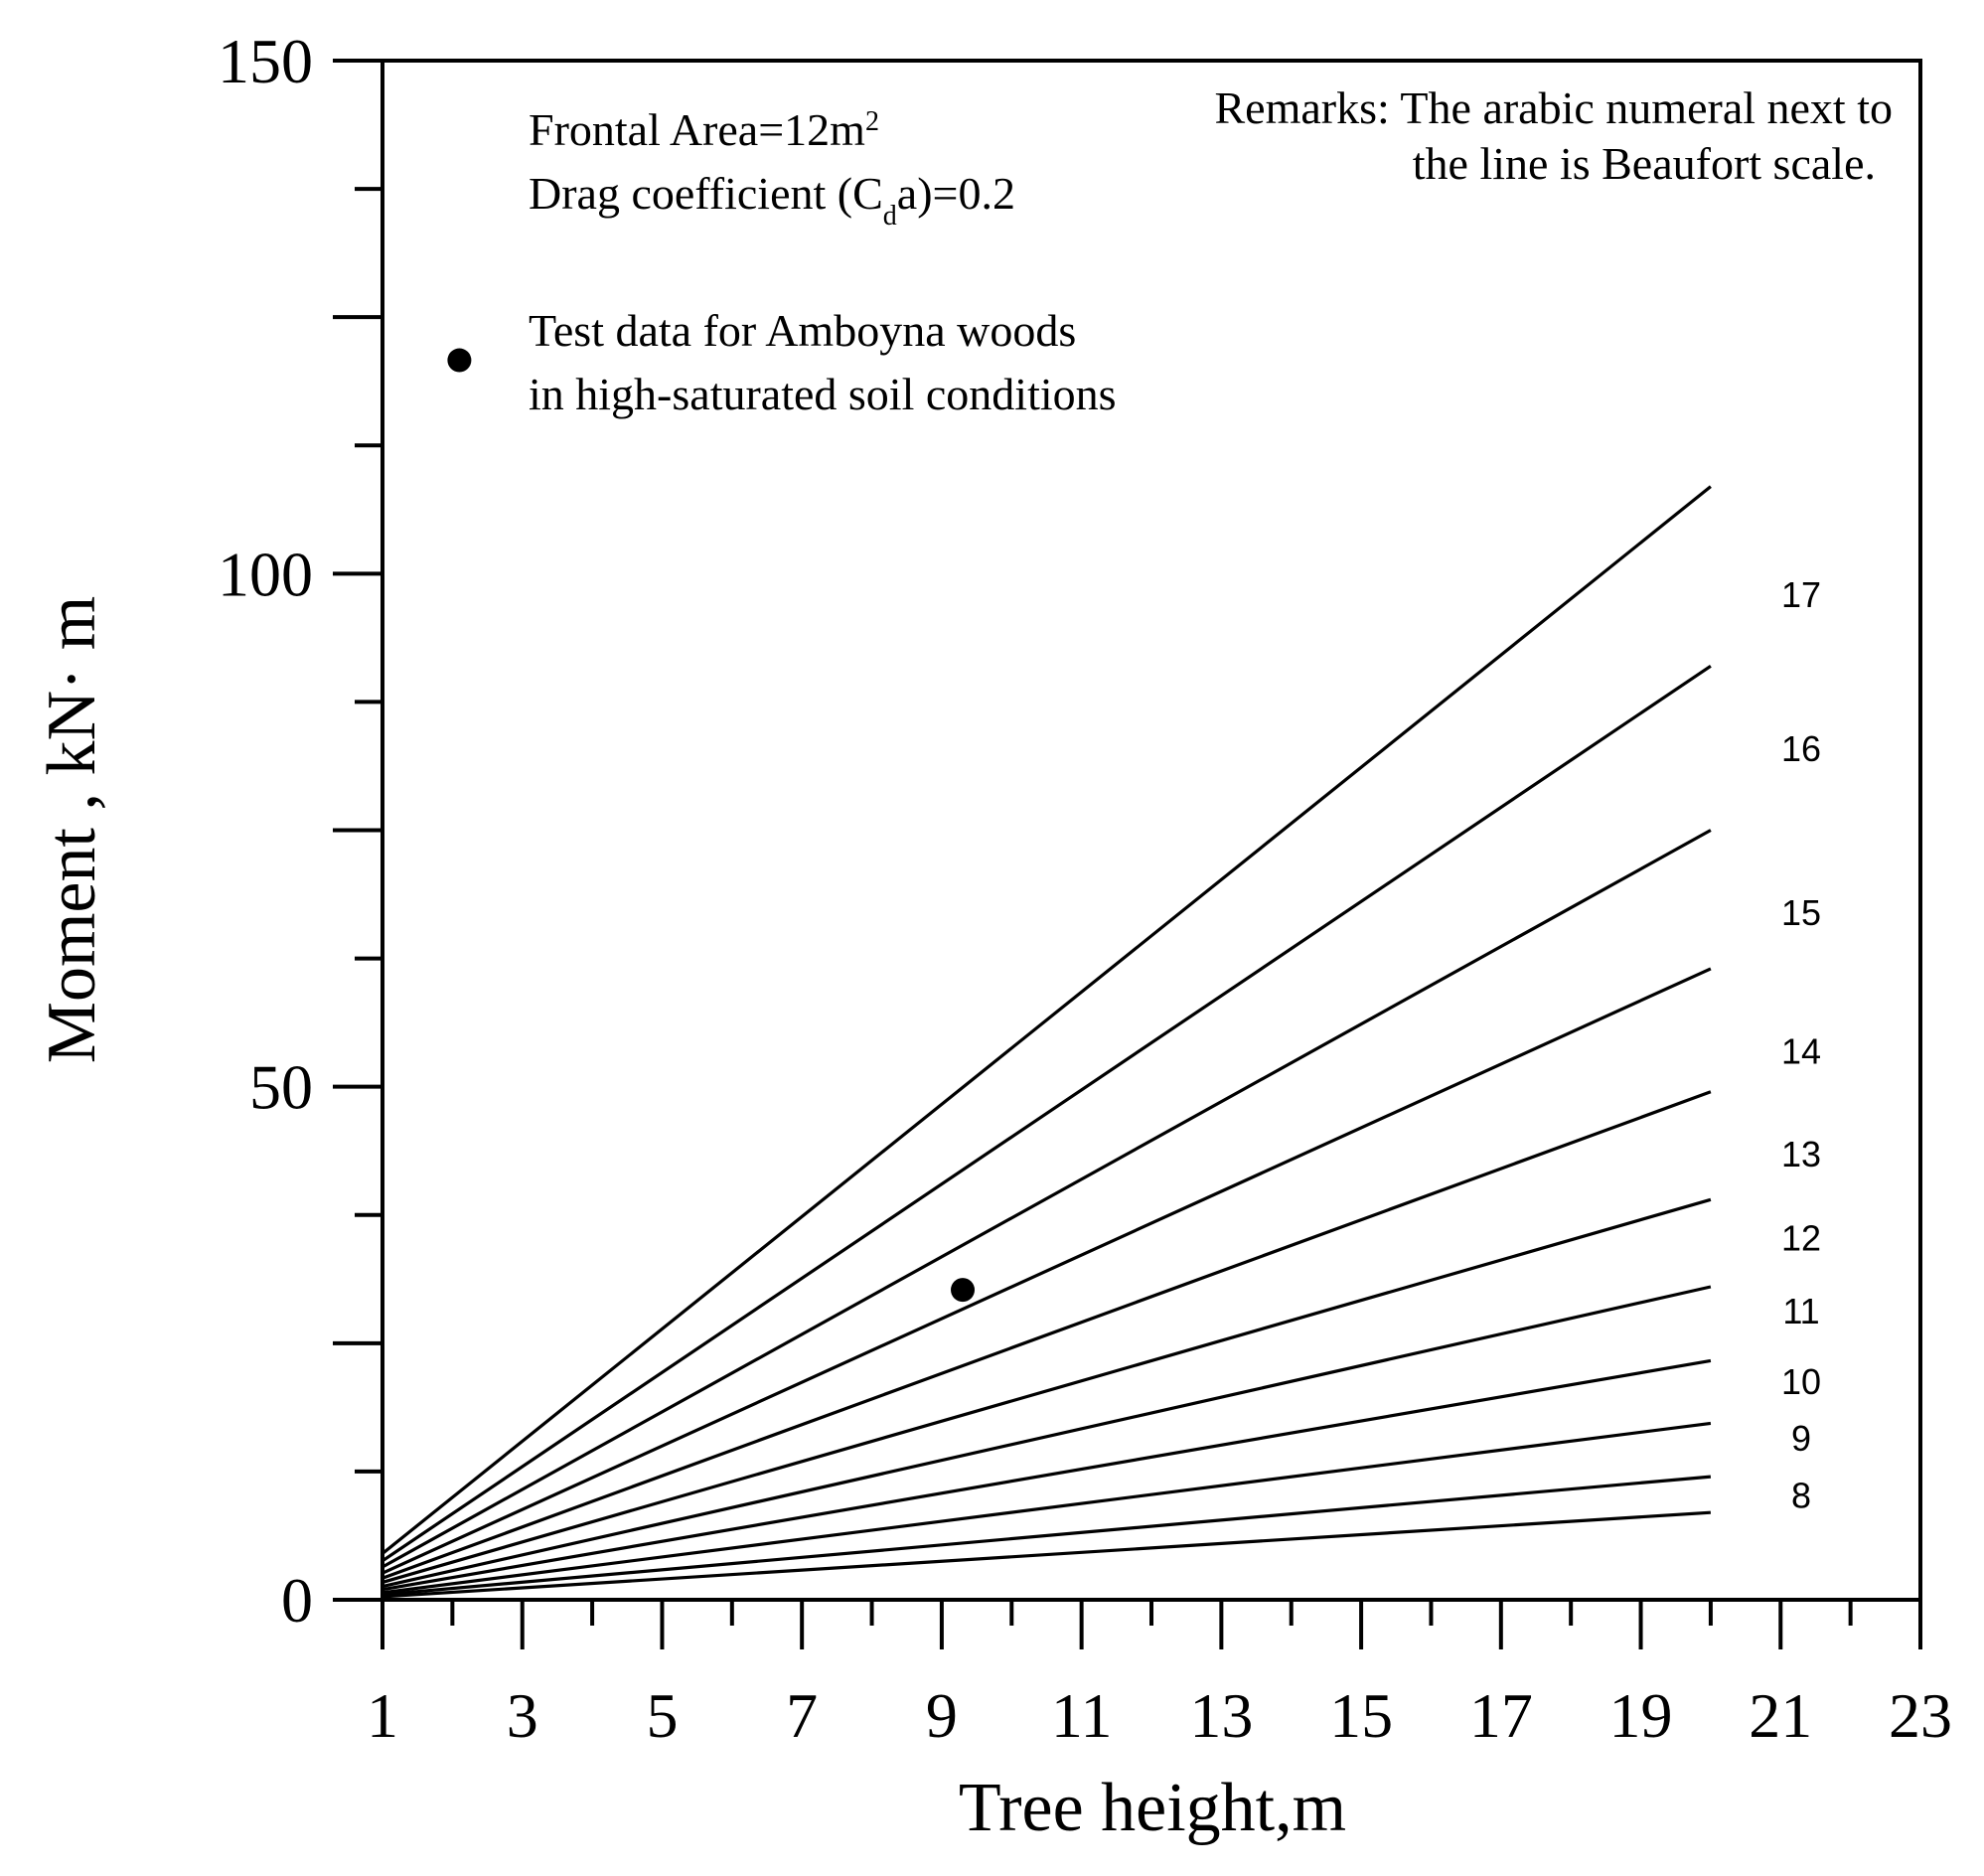 This screenshot has height=1876, width=1984. I want to click on series-label-14: 14, so click(1801, 1051).